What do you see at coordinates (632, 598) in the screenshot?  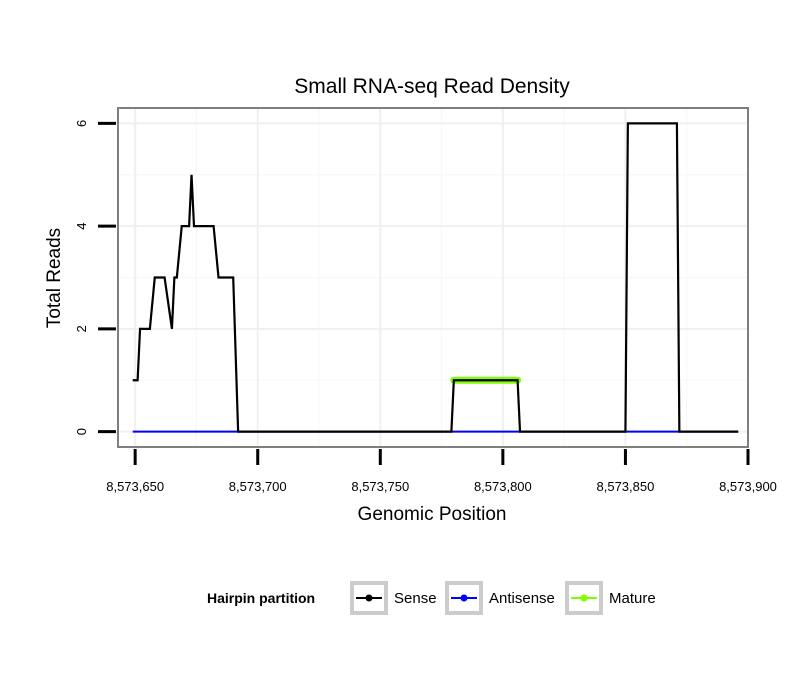 I see `legend-label-mature: Mature` at bounding box center [632, 598].